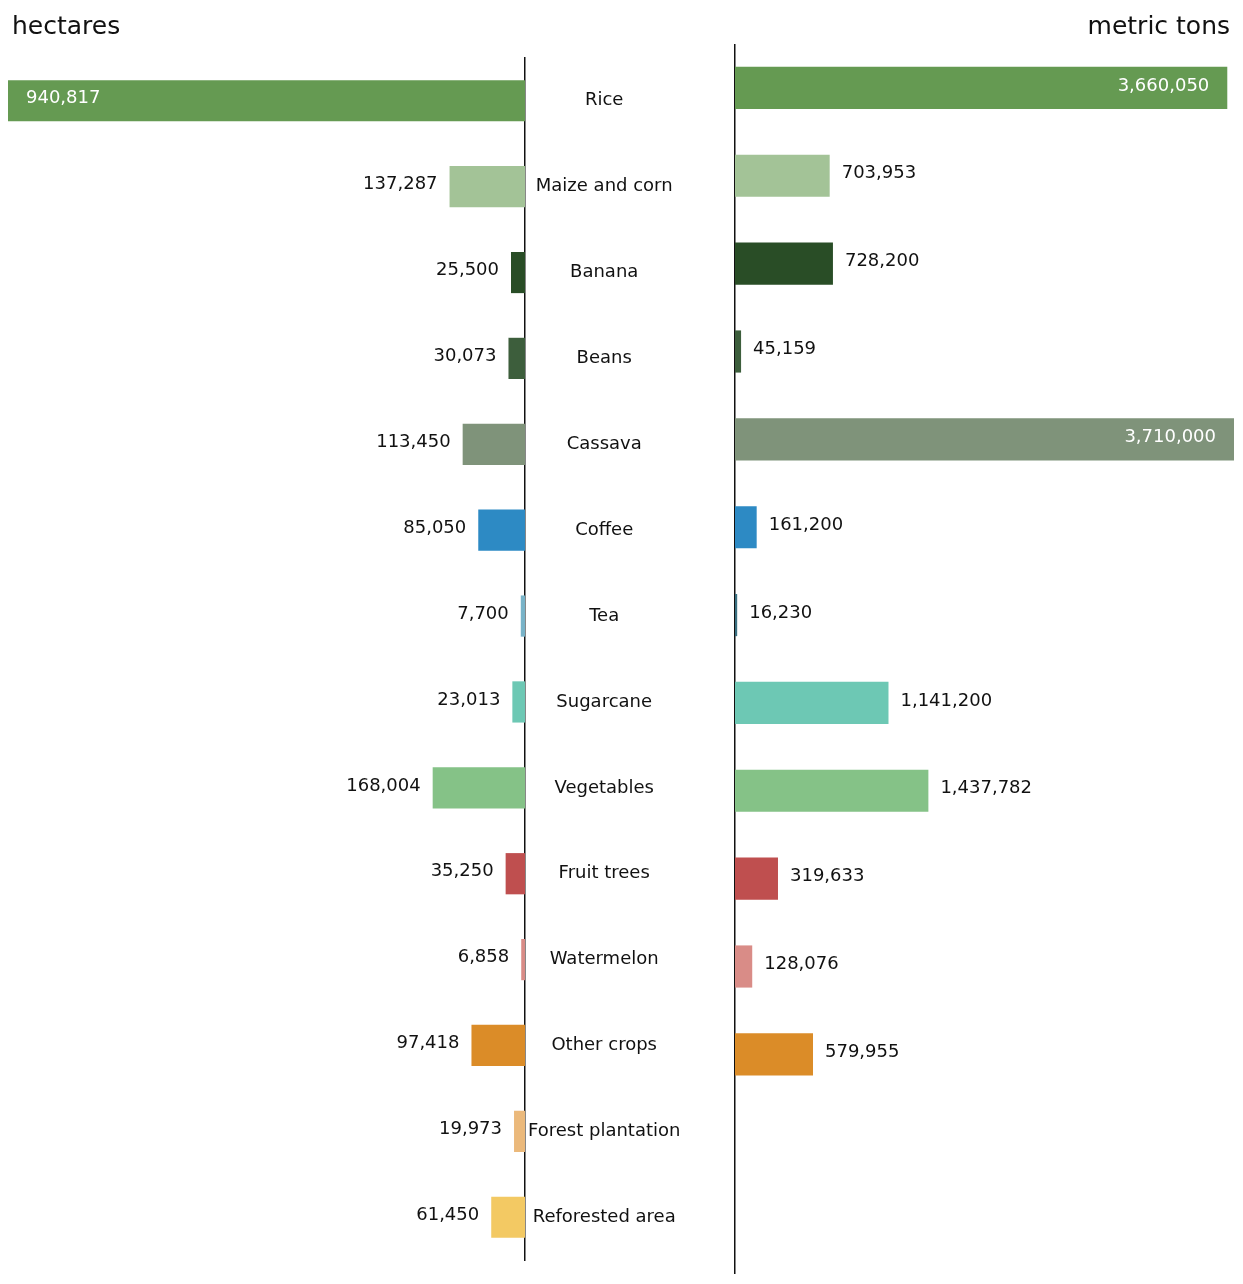 This screenshot has height=1284, width=1243. Describe the element at coordinates (879, 172) in the screenshot. I see `data-label: 703,953` at that location.